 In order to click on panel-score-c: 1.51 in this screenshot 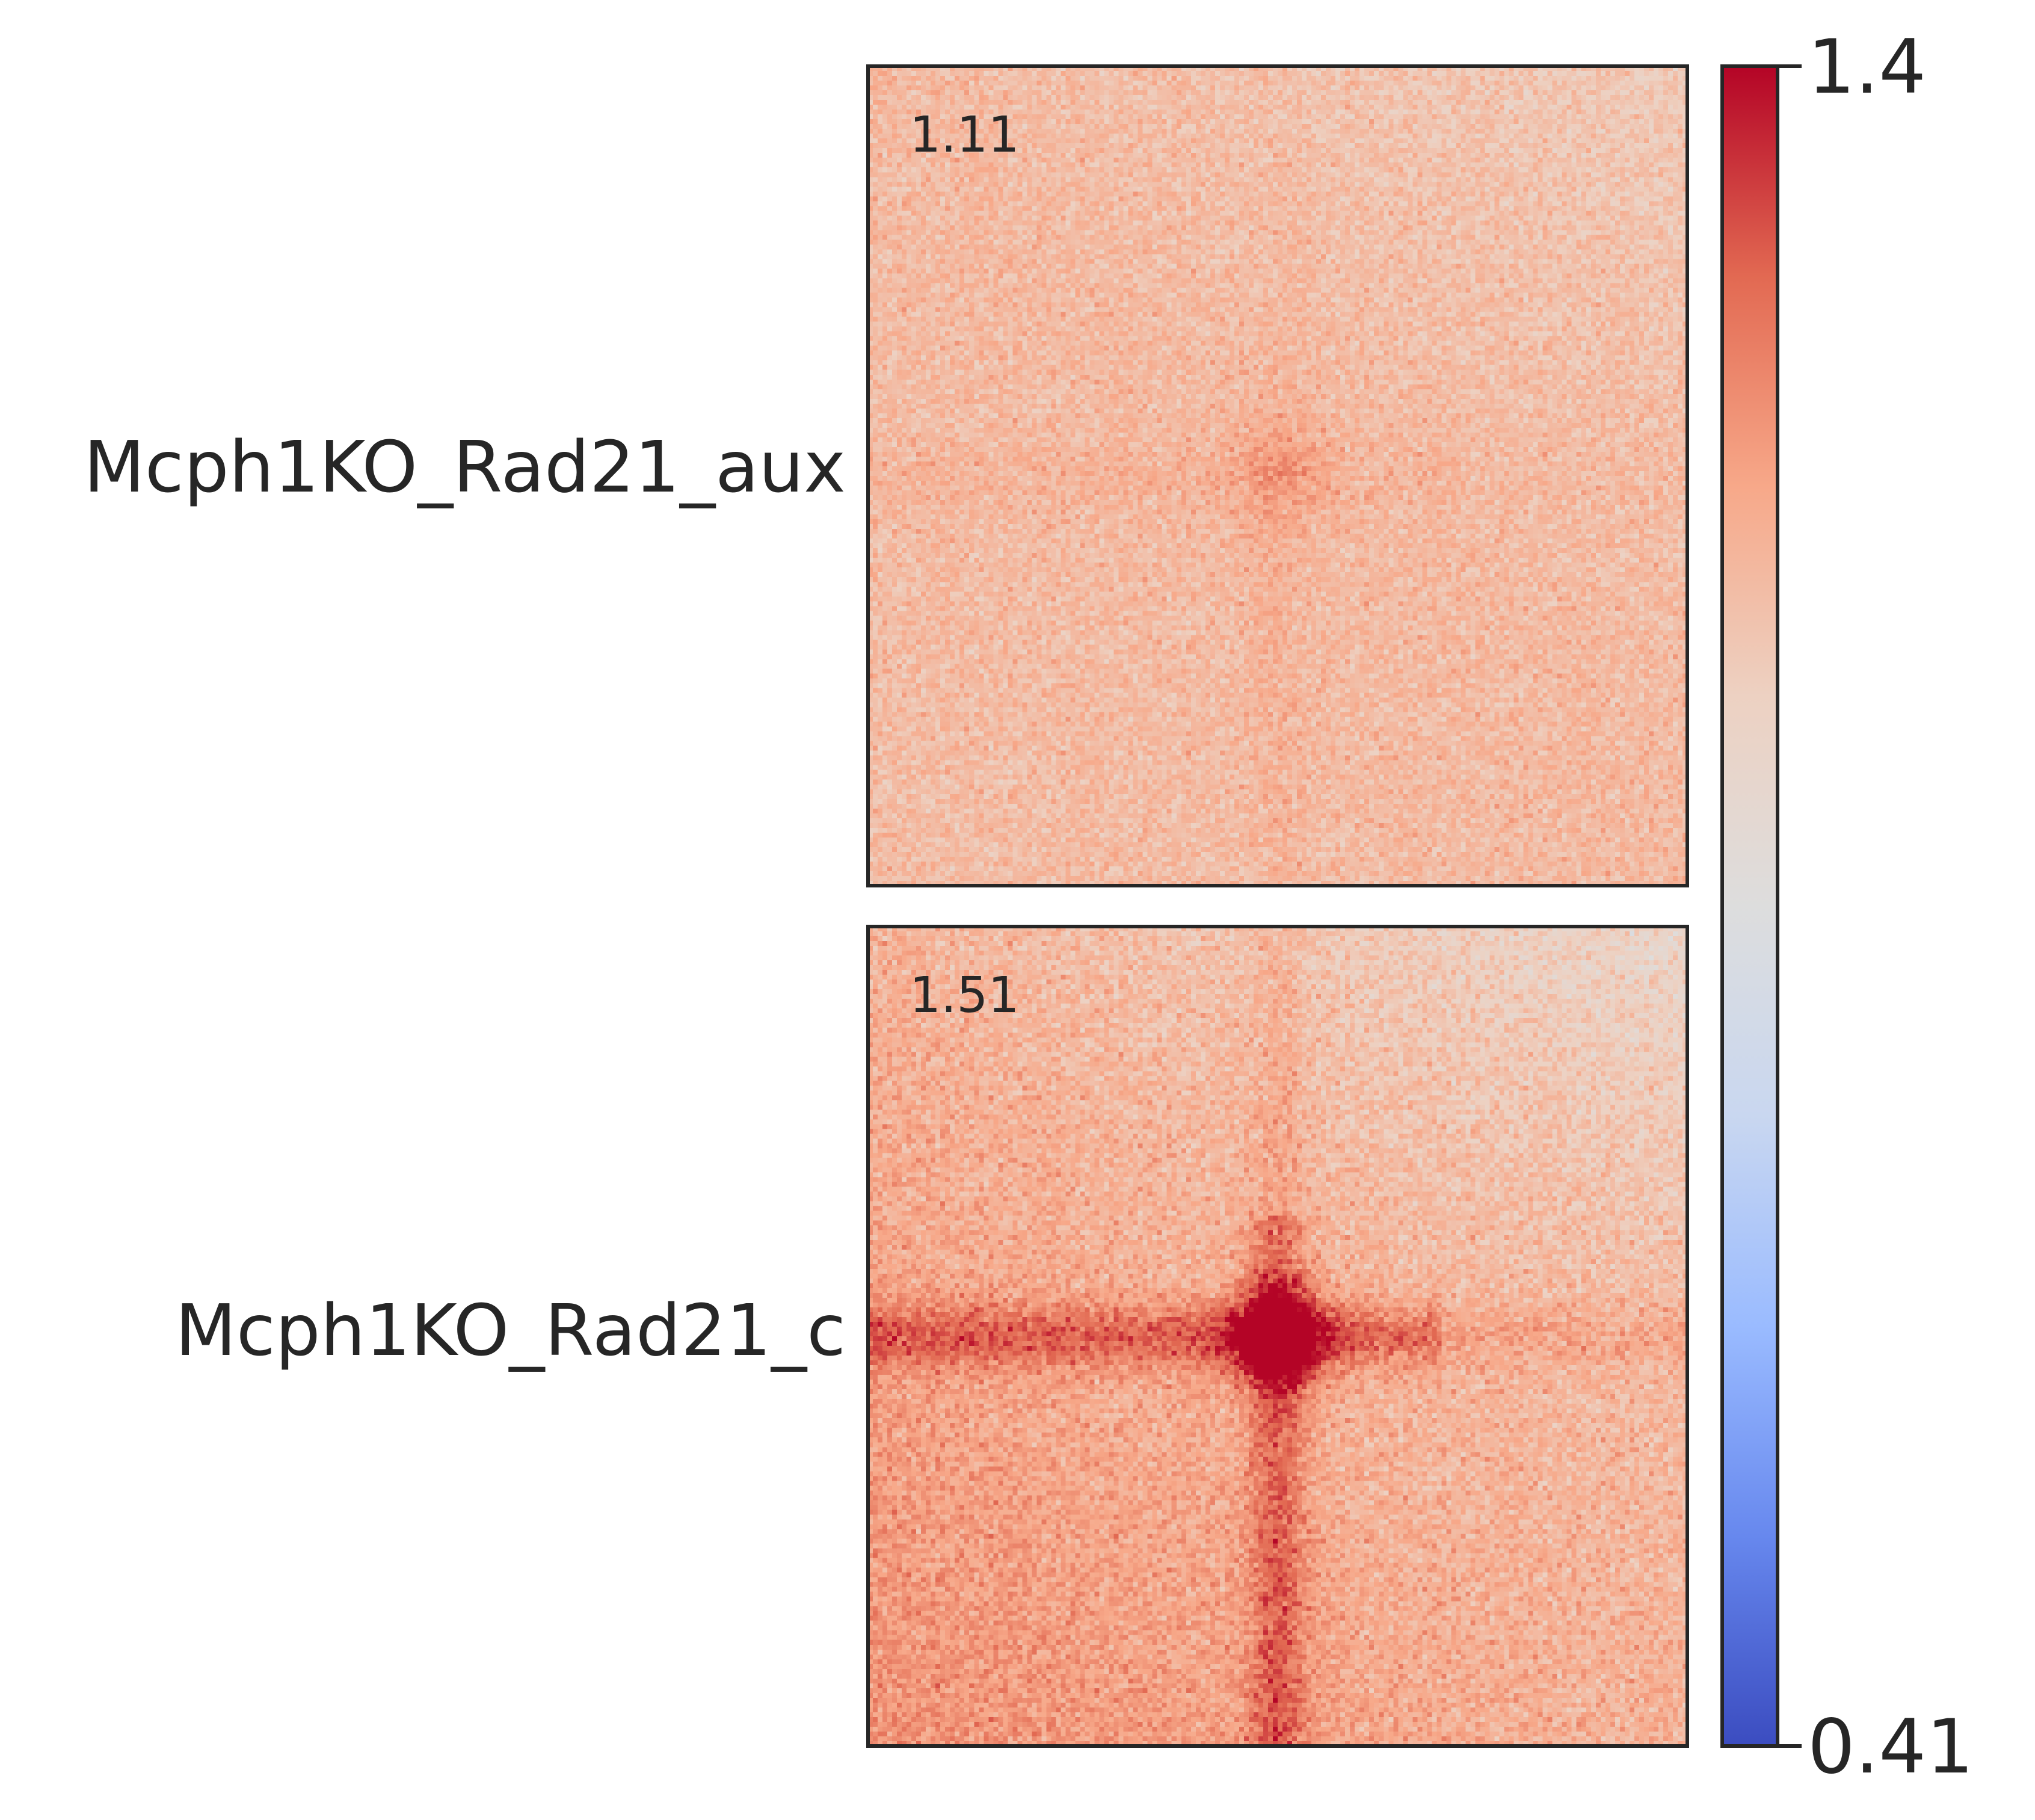, I will do `click(965, 996)`.